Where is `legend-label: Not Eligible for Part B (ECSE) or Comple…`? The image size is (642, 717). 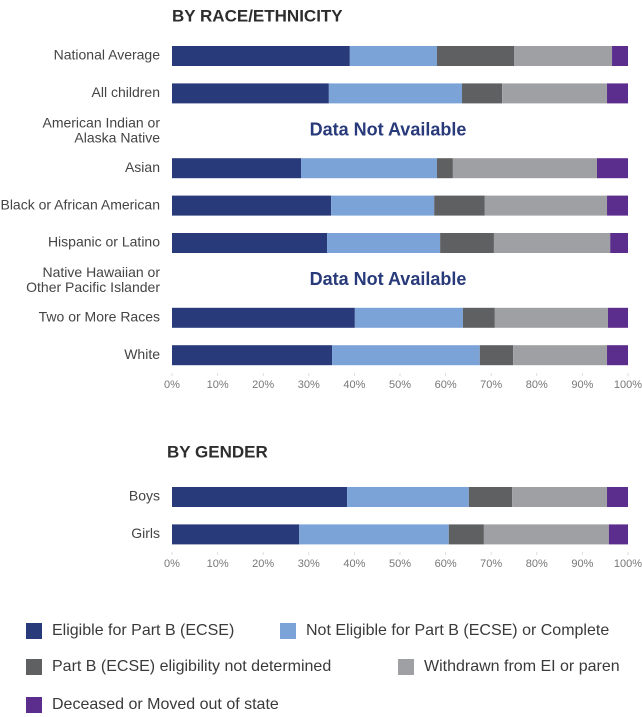 legend-label: Not Eligible for Part B (ECSE) or Comple… is located at coordinates (457, 630).